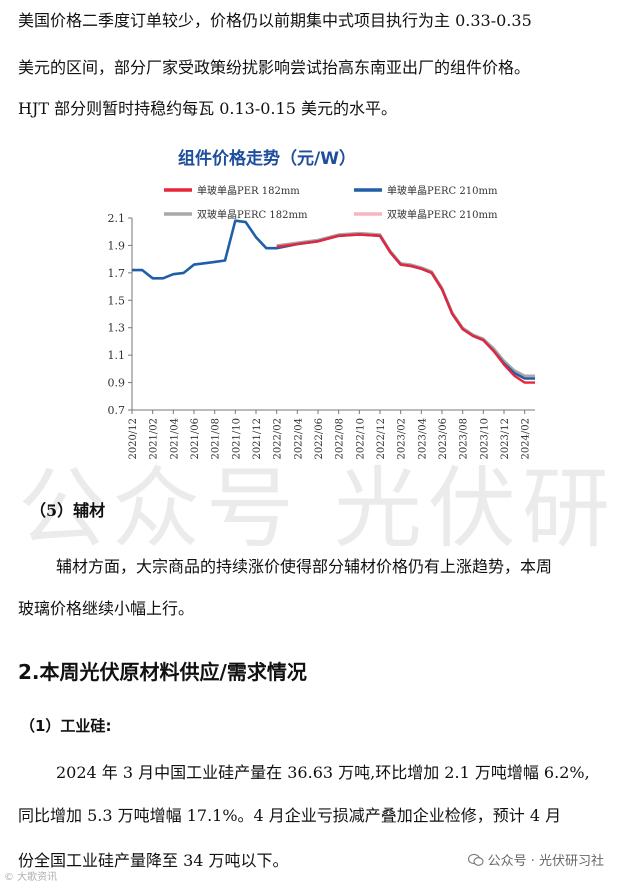 Image resolution: width=624 pixels, height=888 pixels. Describe the element at coordinates (31, 877) in the screenshot. I see `corner-watermark: © 大歌资讯` at that location.